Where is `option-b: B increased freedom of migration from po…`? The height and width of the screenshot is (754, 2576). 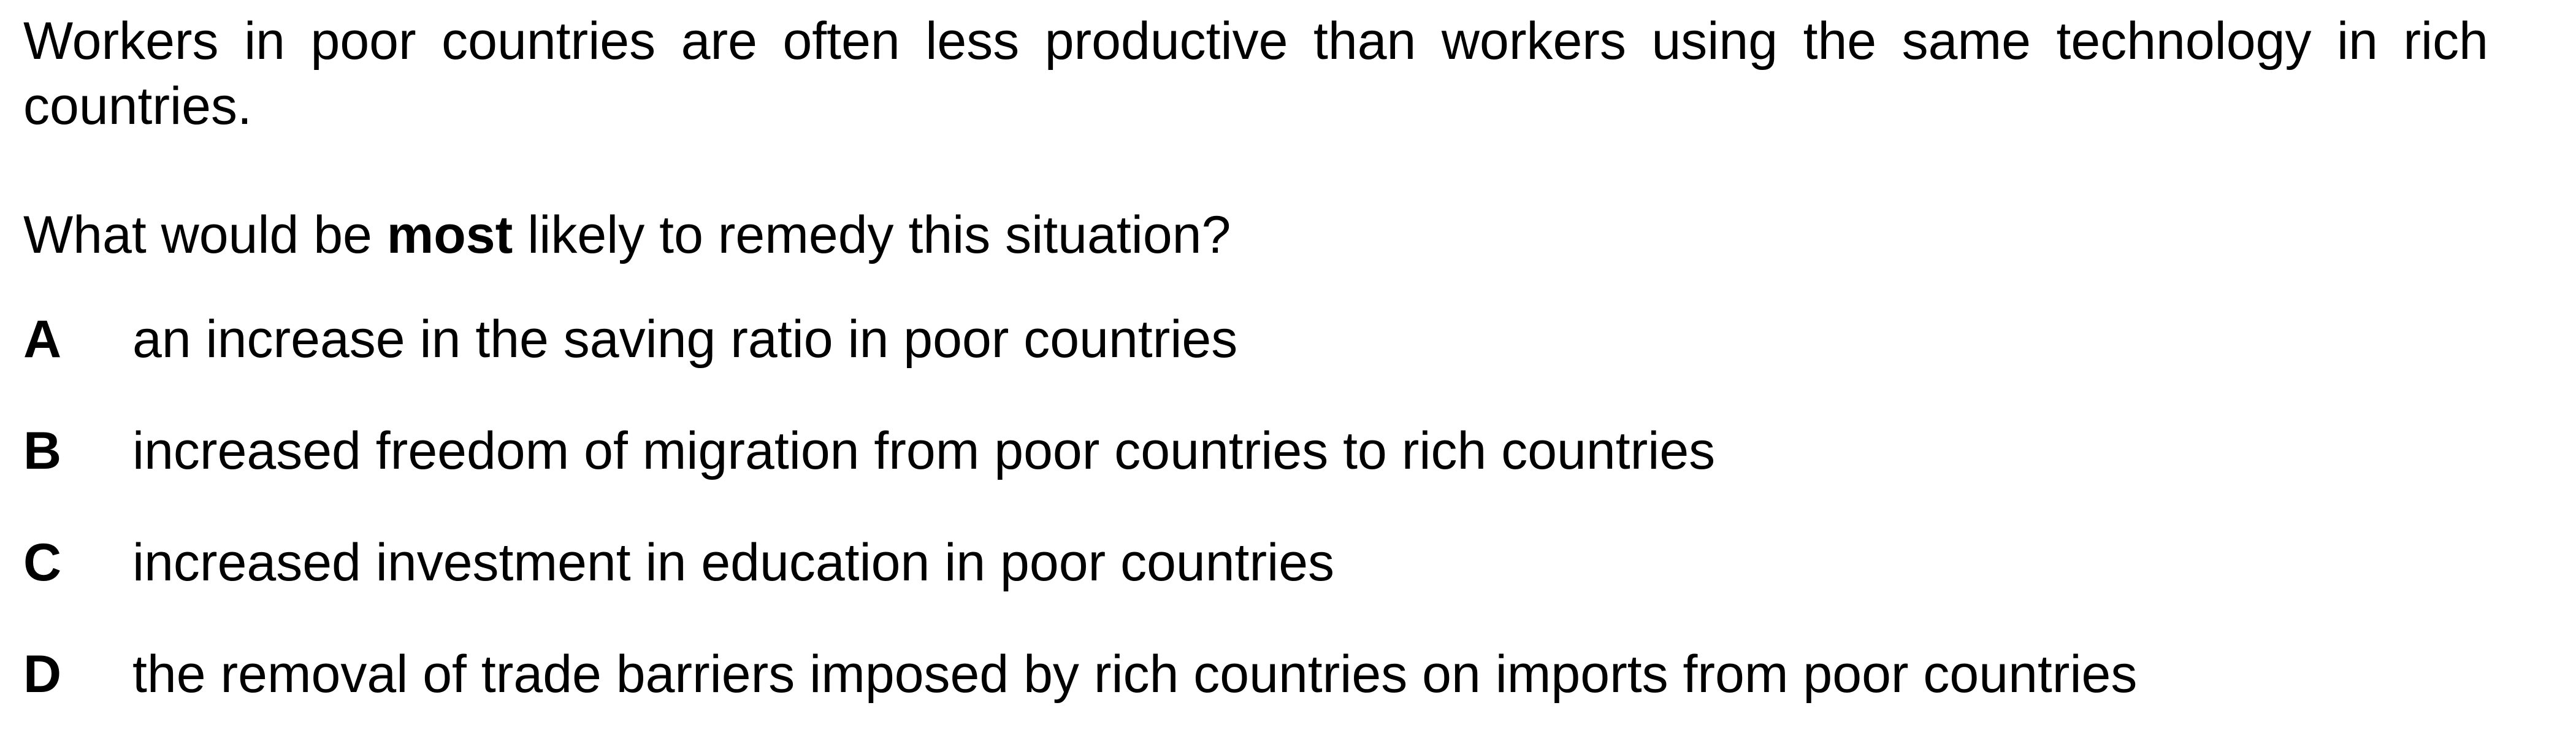
option-b: B increased freedom of migration from po… is located at coordinates (1255, 450).